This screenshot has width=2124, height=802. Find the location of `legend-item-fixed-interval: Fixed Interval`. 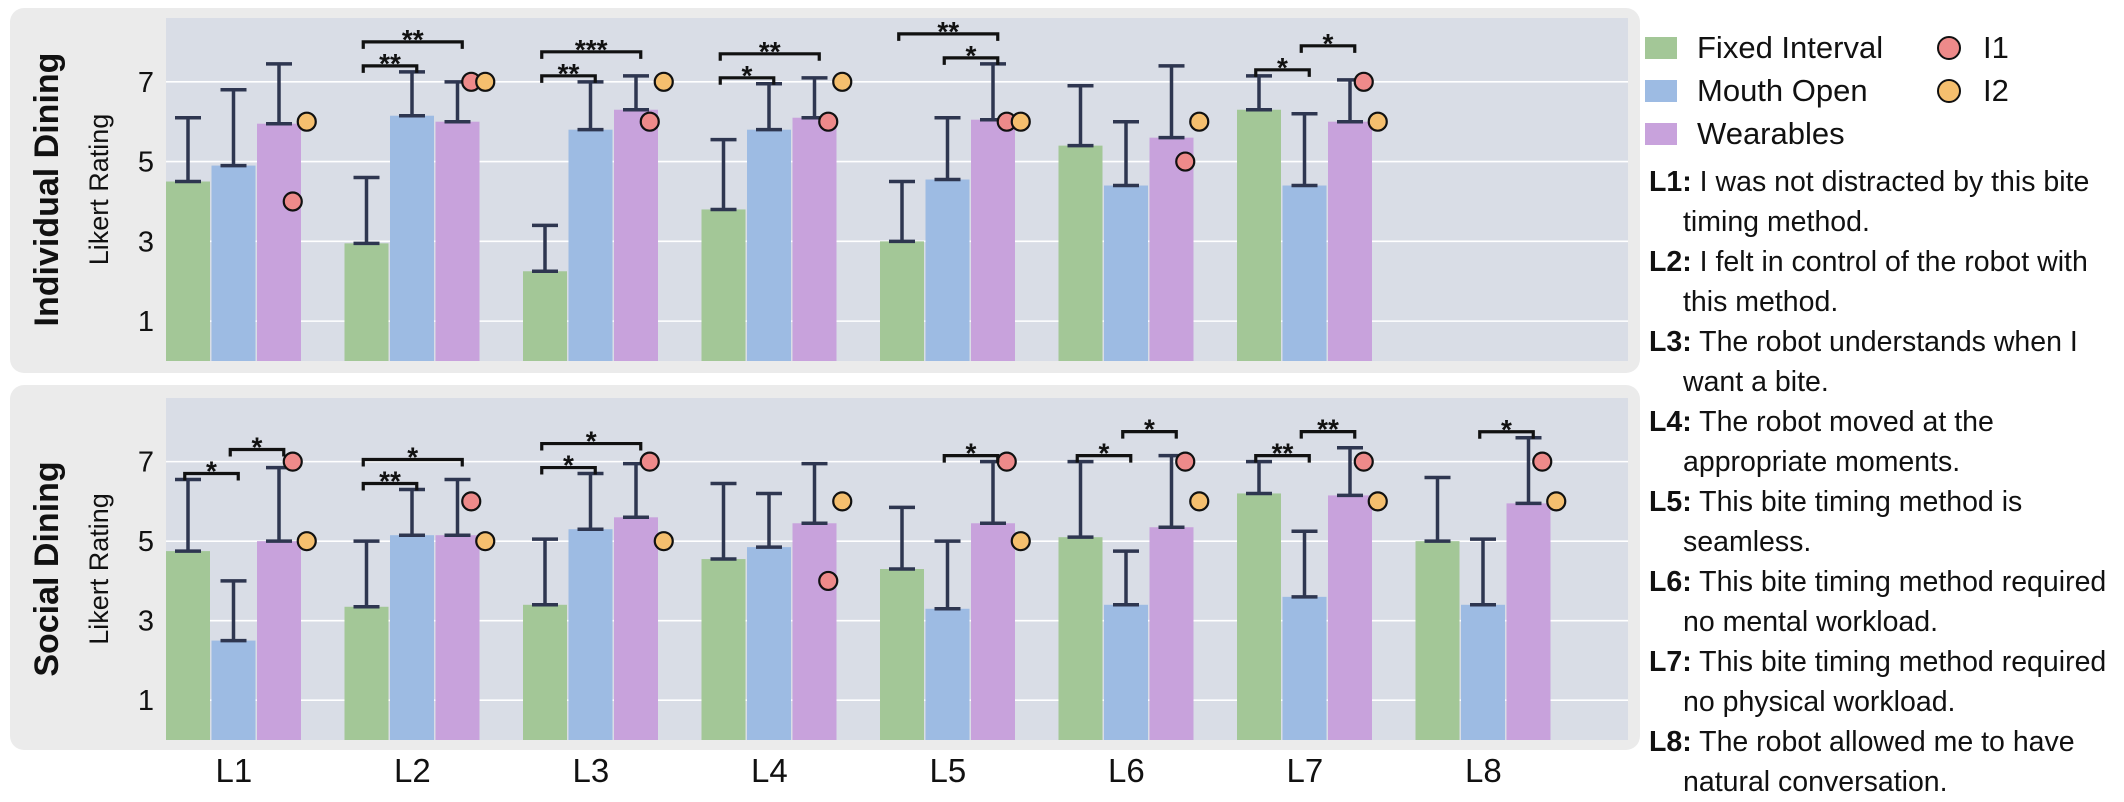

legend-item-fixed-interval: Fixed Interval is located at coordinates (1764, 48).